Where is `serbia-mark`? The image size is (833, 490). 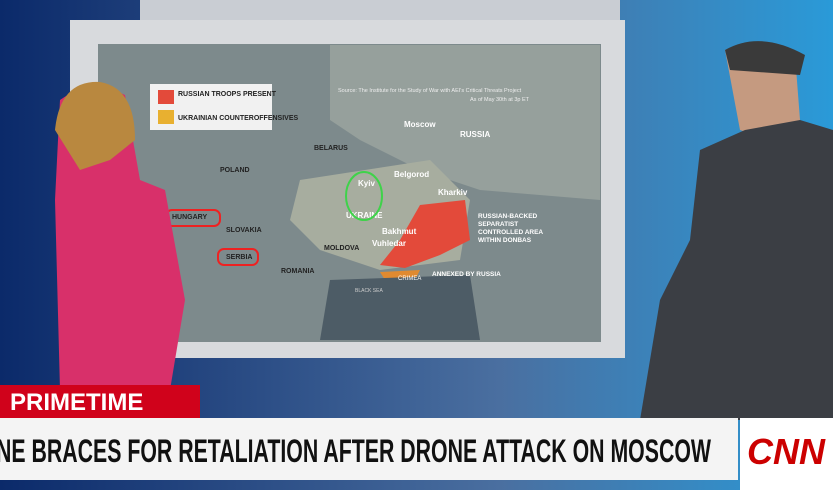
serbia-mark is located at coordinates (238, 257).